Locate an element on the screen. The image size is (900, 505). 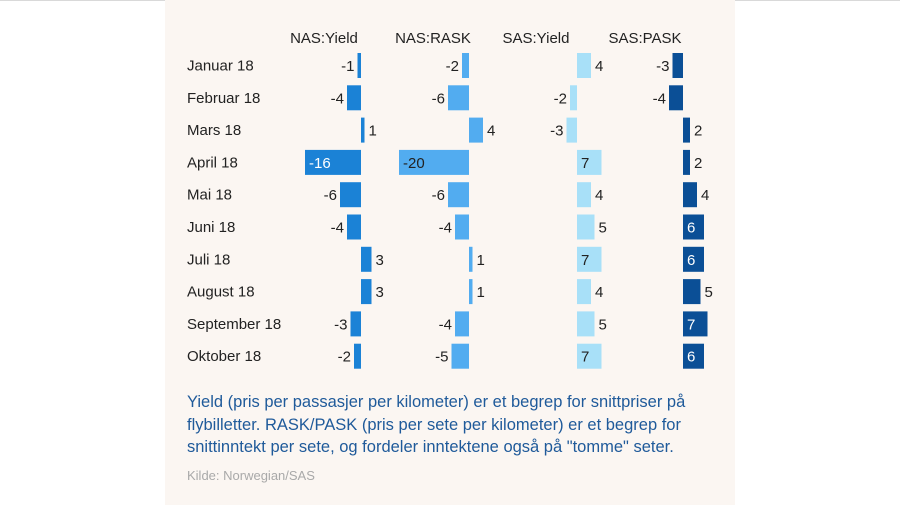
series-header-1: NAS:Yield is located at coordinates (324, 38).